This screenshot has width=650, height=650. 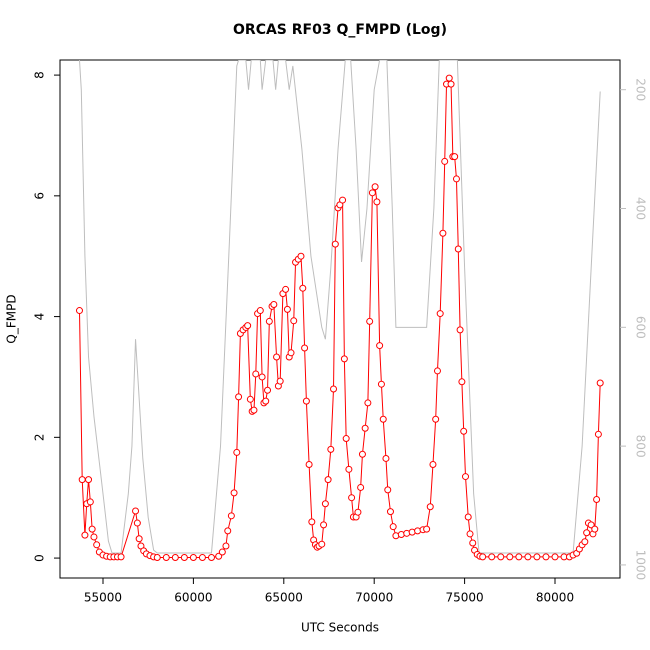 I want to click on x-tick-label: 65000, so click(x=284, y=598).